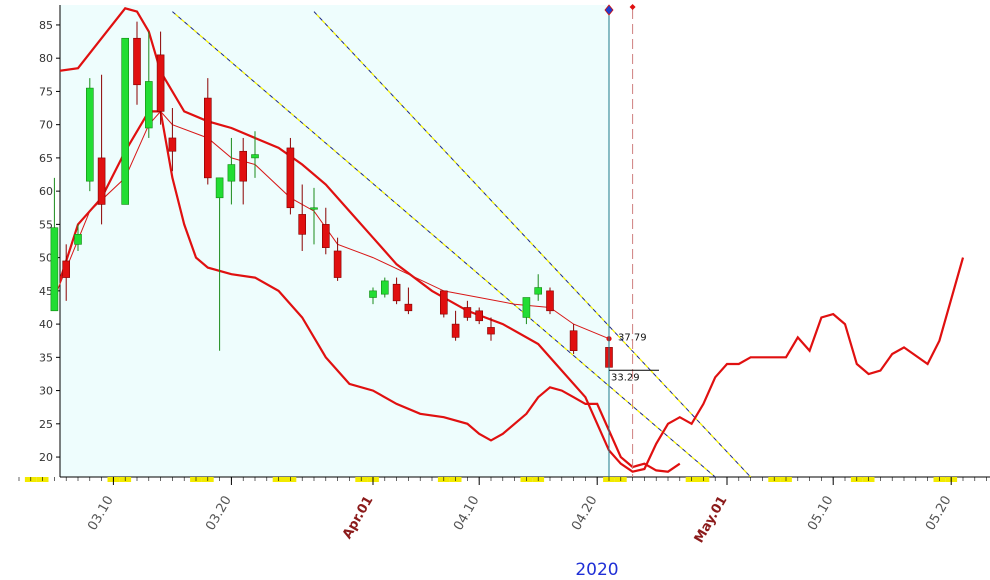 The width and height of the screenshot is (990, 580). I want to click on y-tick-label: 20, so click(46, 457).